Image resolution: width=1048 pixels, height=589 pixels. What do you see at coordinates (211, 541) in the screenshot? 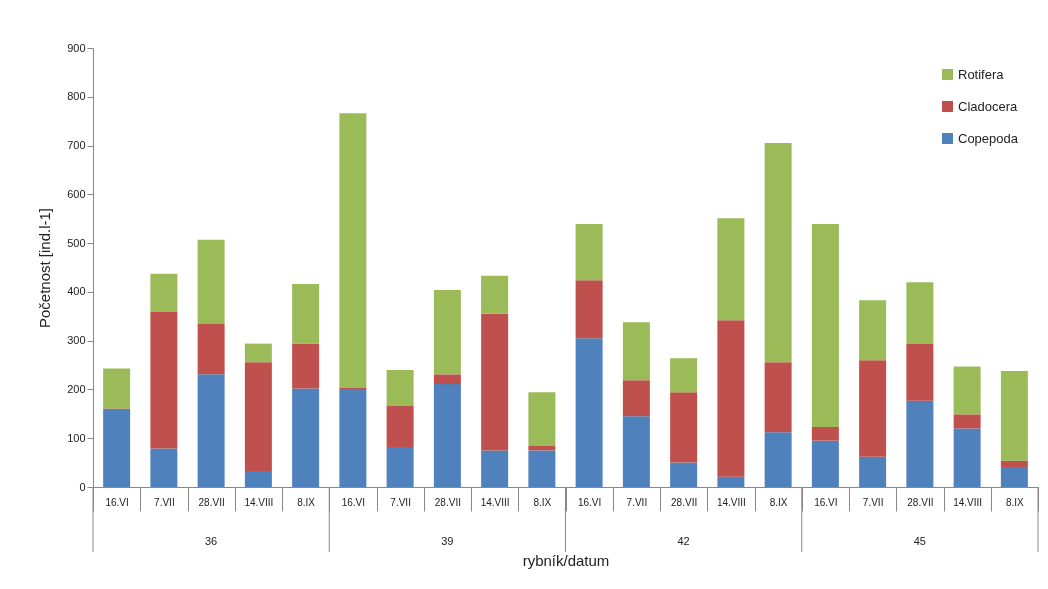
I see `text: 36` at bounding box center [211, 541].